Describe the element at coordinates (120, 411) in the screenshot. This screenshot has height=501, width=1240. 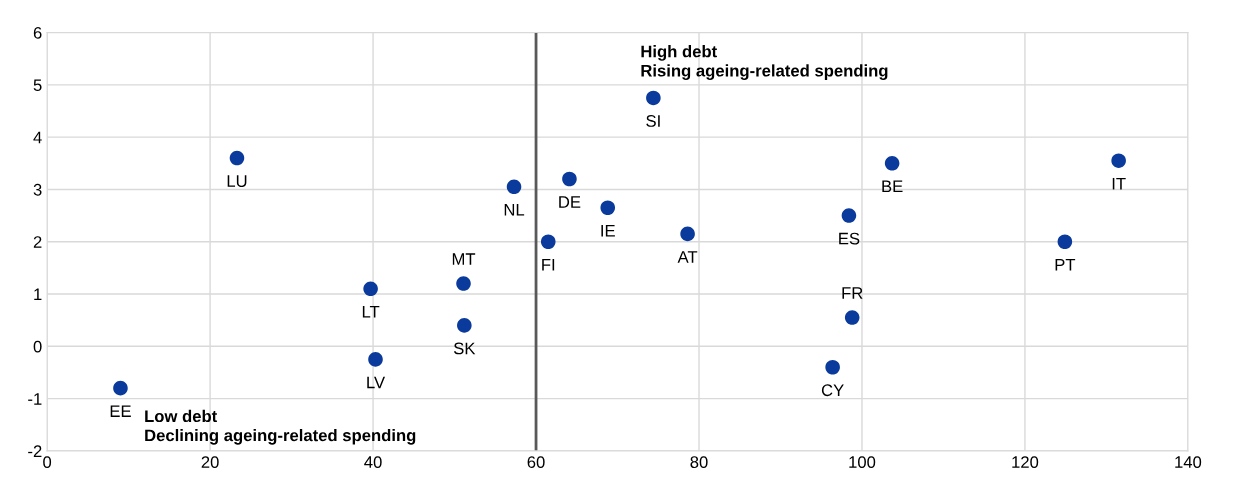
I see `data-label: EE` at that location.